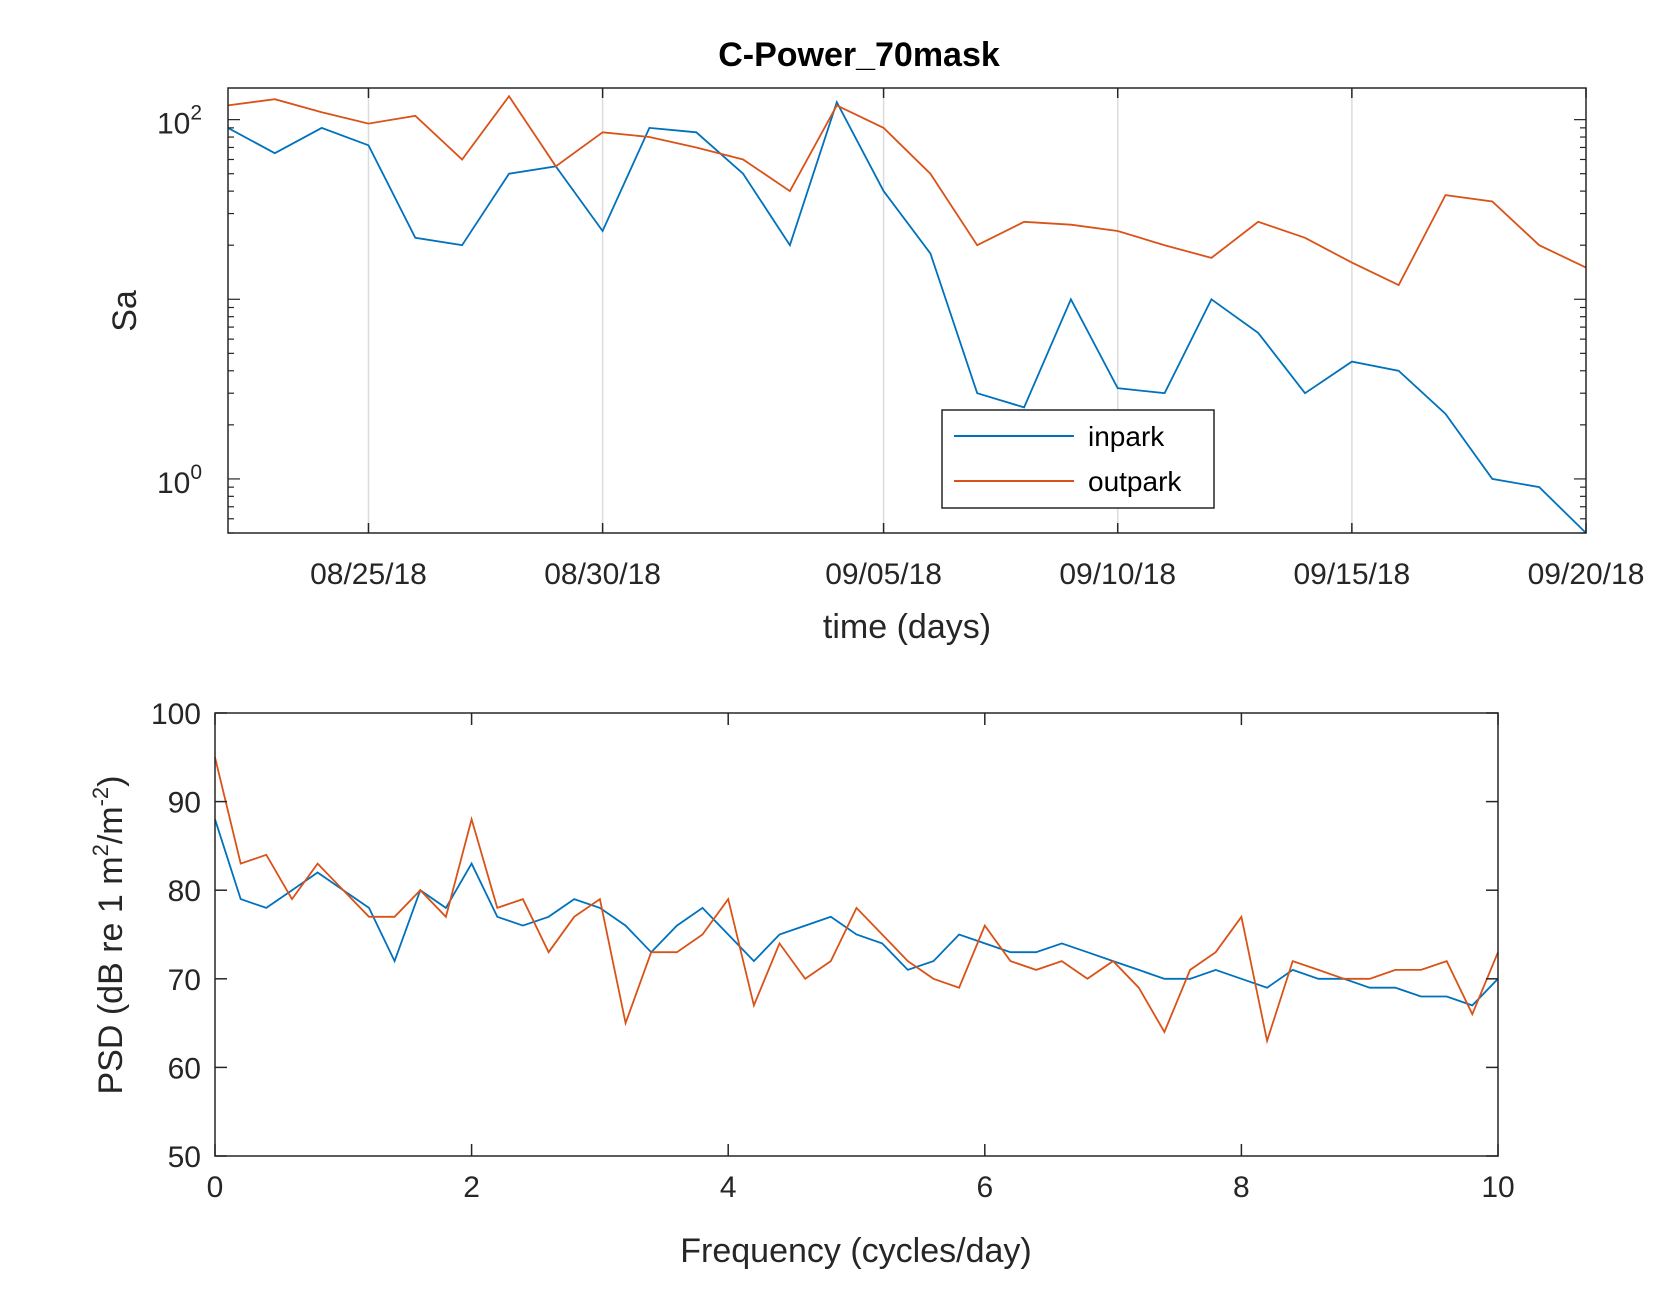 The height and width of the screenshot is (1299, 1654). I want to click on bottom-y-tick-label: 90, so click(184, 803).